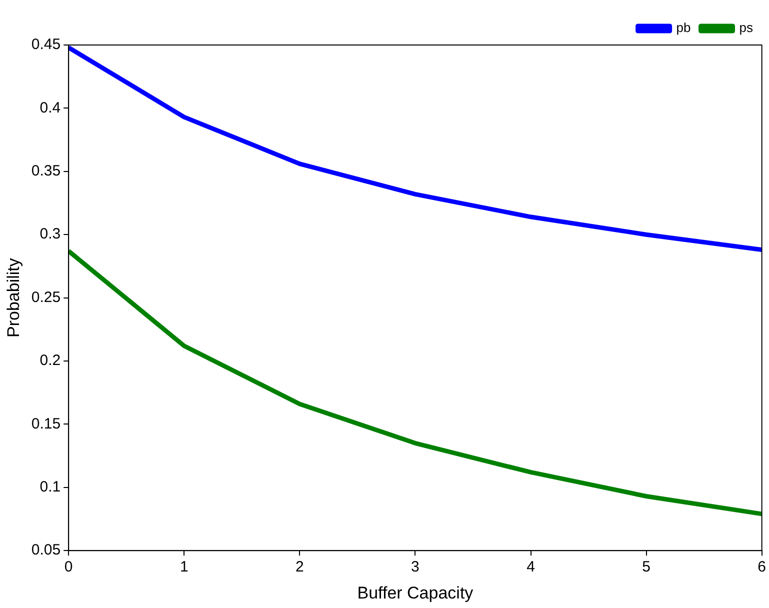 This screenshot has width=769, height=608. What do you see at coordinates (184, 567) in the screenshot?
I see `x-tick-label: 1` at bounding box center [184, 567].